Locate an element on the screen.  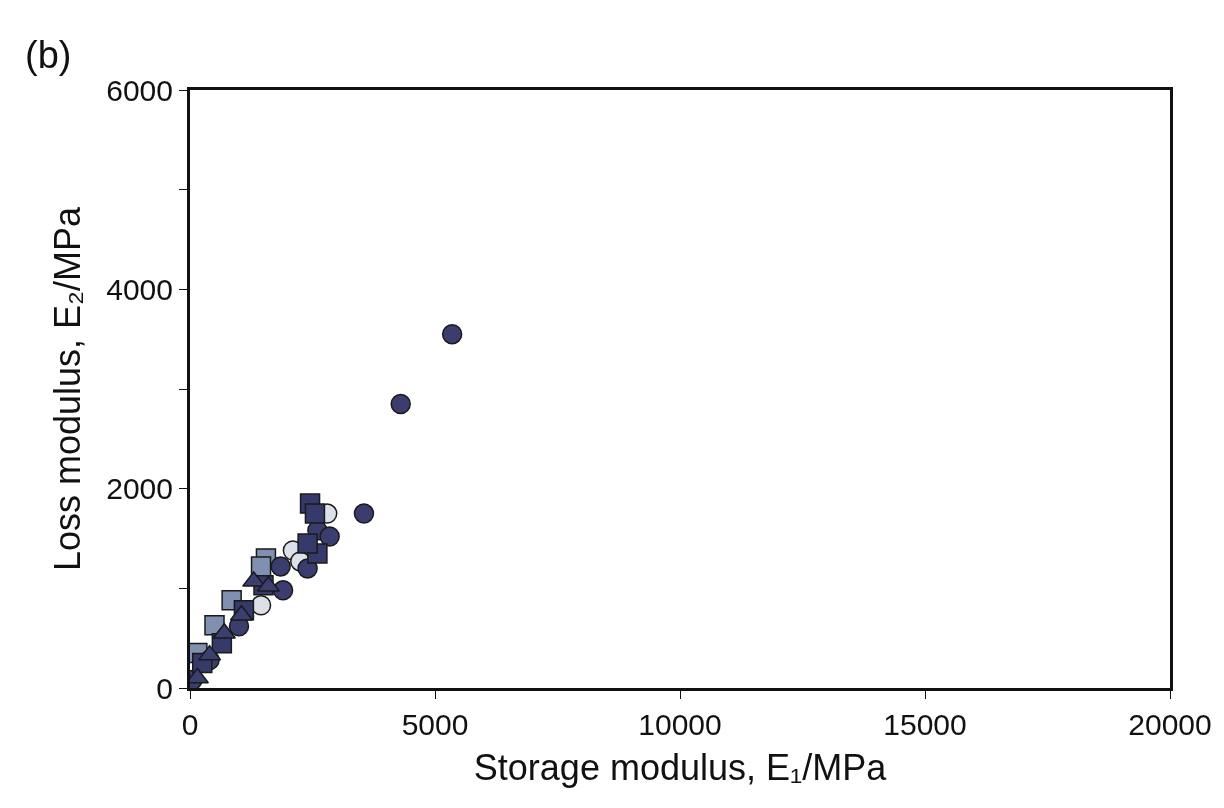
y-tick-label: 4000 is located at coordinates (139, 289).